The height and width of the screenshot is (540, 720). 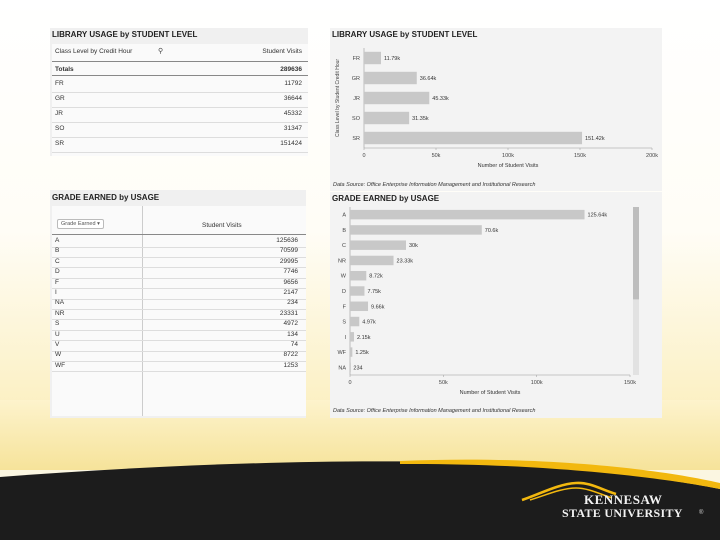 I want to click on x-axis-title: Number of Student Visits, so click(x=508, y=166).